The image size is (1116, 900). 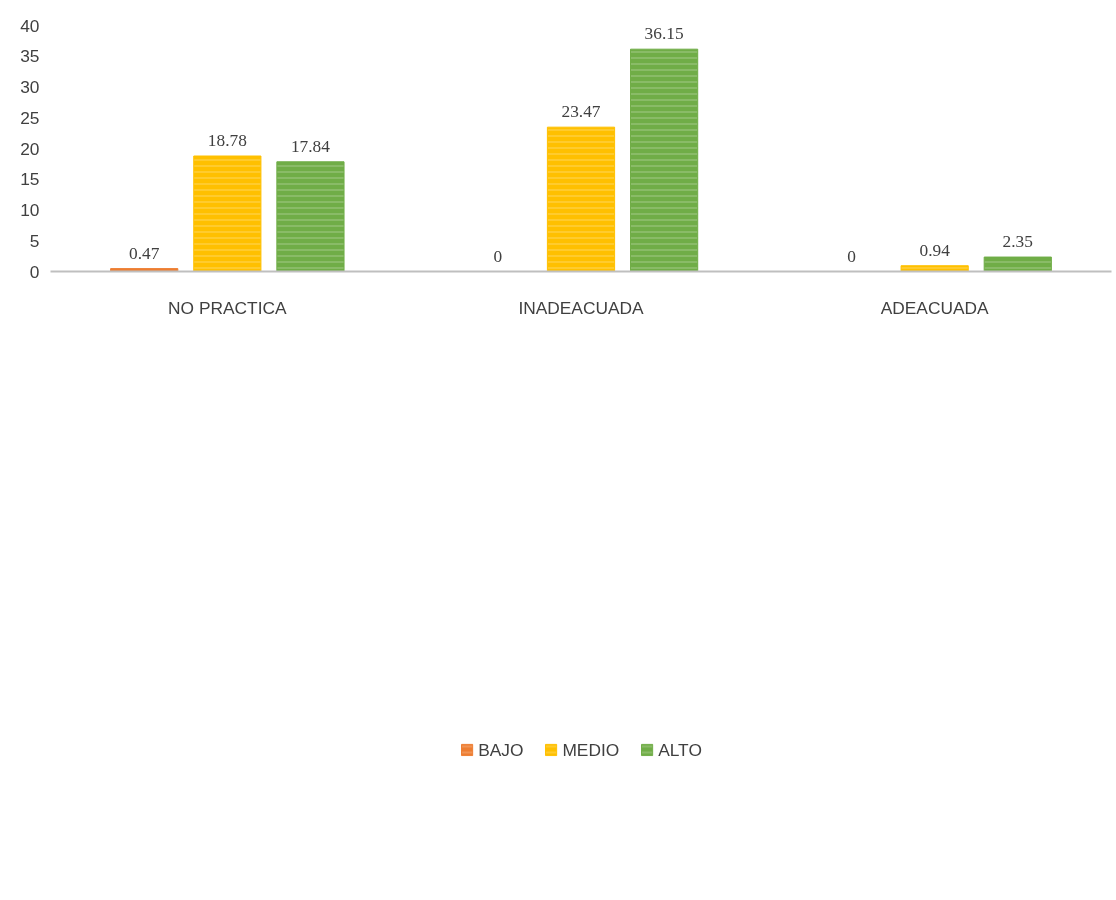 What do you see at coordinates (30, 87) in the screenshot?
I see `y-tick-label: 30` at bounding box center [30, 87].